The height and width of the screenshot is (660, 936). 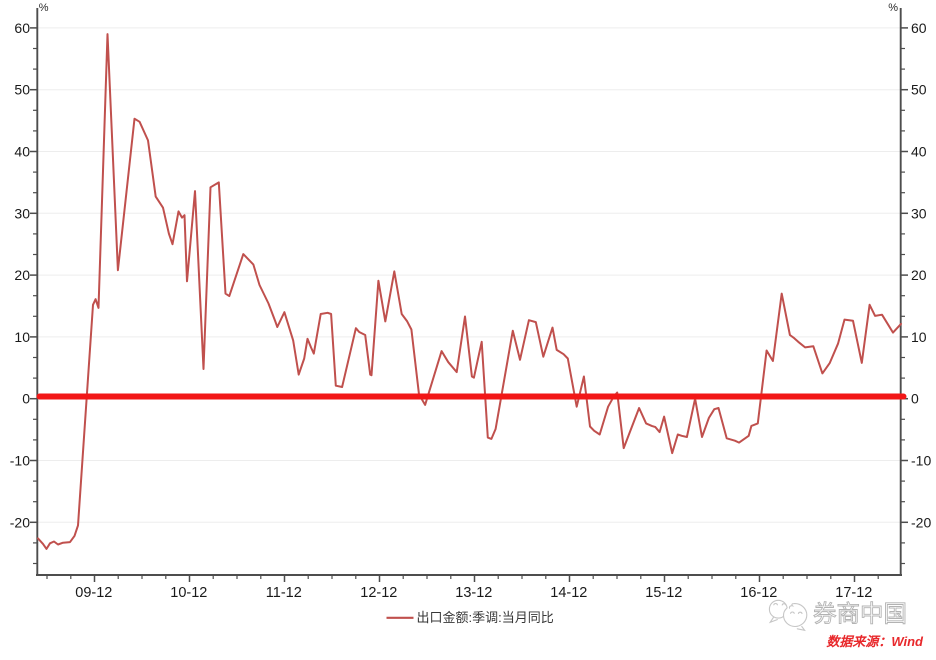 What do you see at coordinates (93, 593) in the screenshot?
I see `svg-text: 09-12` at bounding box center [93, 593].